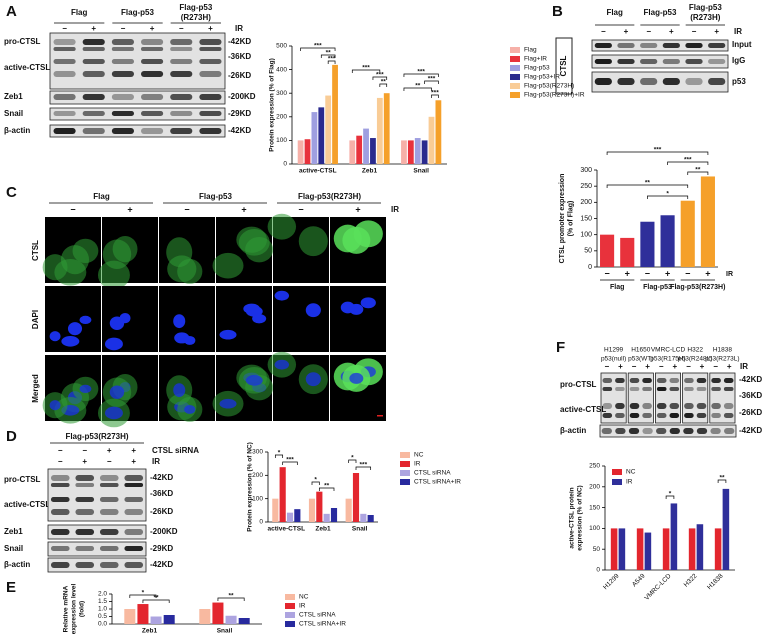 The image size is (778, 639). Describe the element at coordinates (750, 412) in the screenshot. I see `size-label: -26KD` at that location.